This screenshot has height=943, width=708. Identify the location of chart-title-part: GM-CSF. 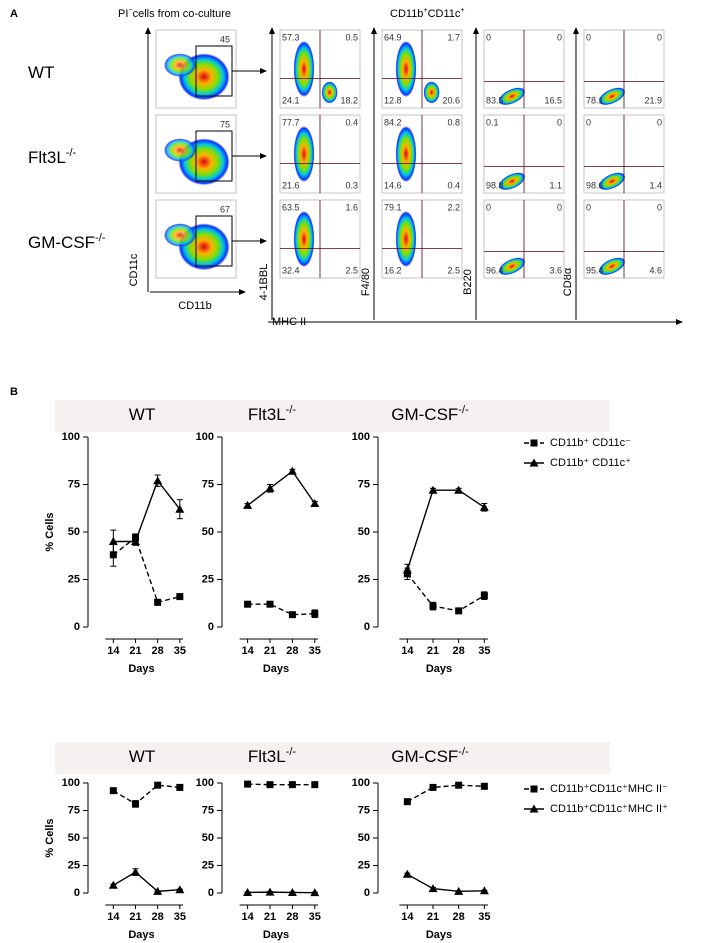
(424, 756).